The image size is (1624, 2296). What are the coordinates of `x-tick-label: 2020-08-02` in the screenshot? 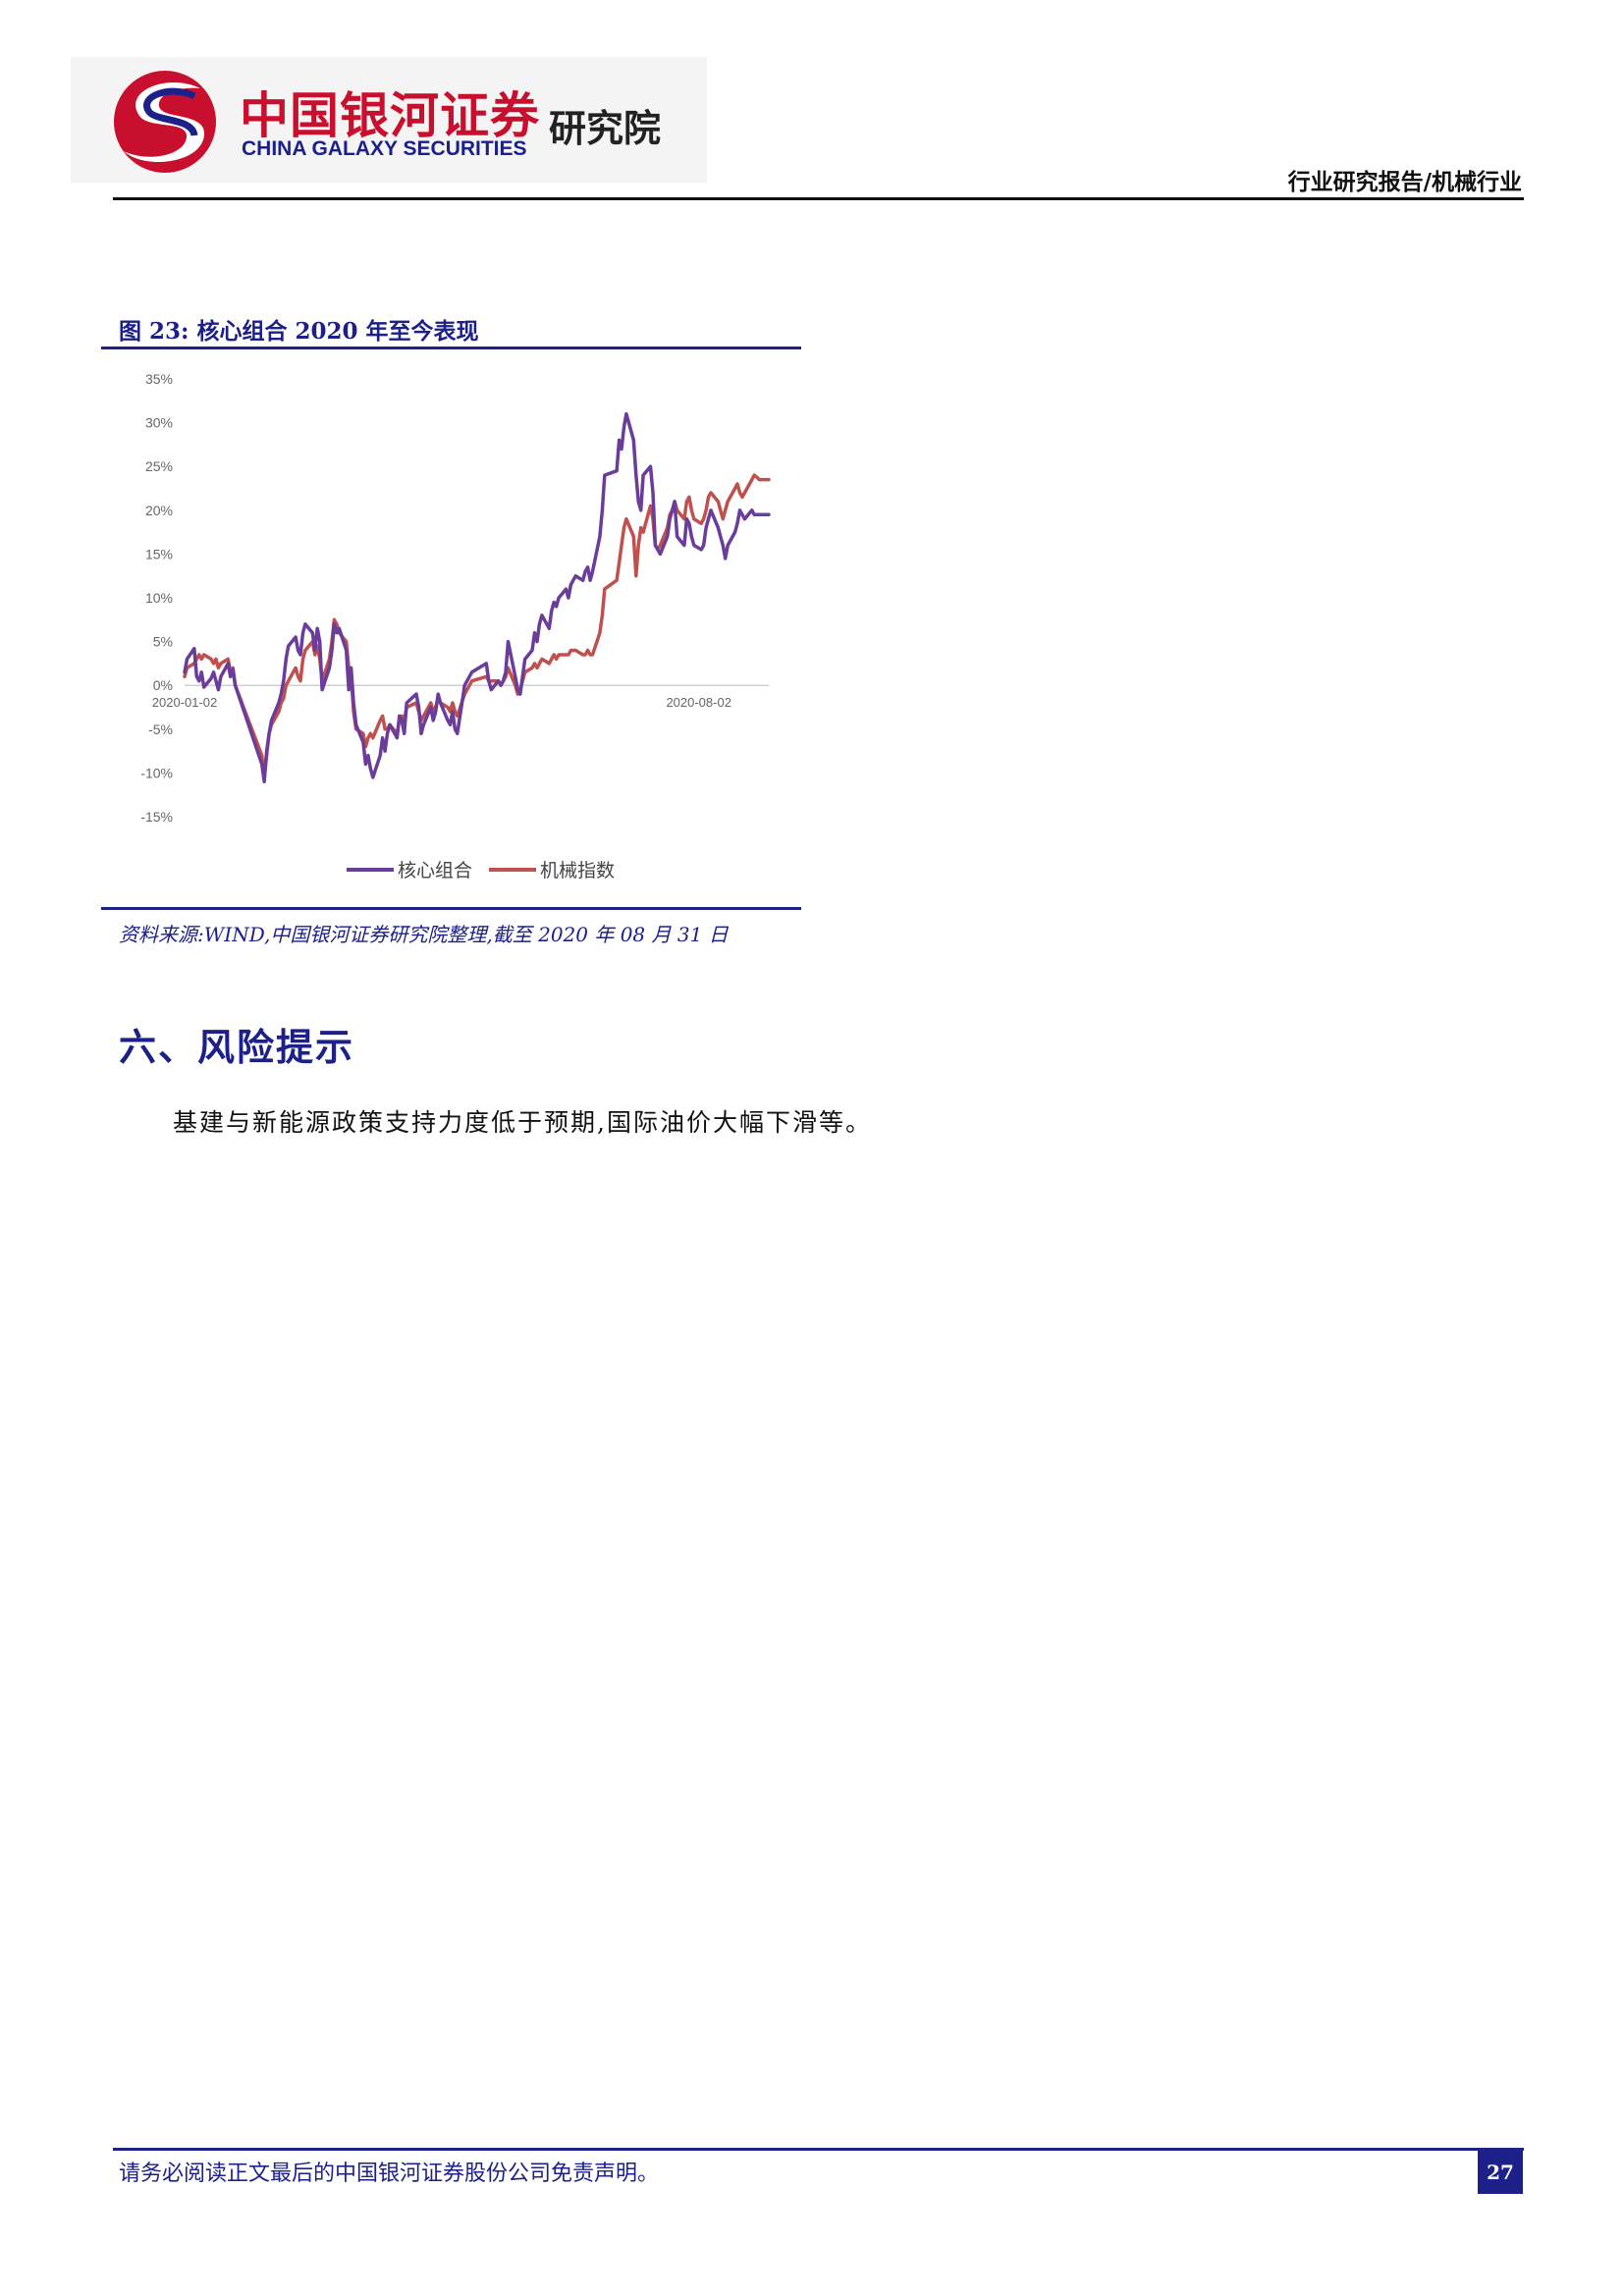 It's located at (698, 702).